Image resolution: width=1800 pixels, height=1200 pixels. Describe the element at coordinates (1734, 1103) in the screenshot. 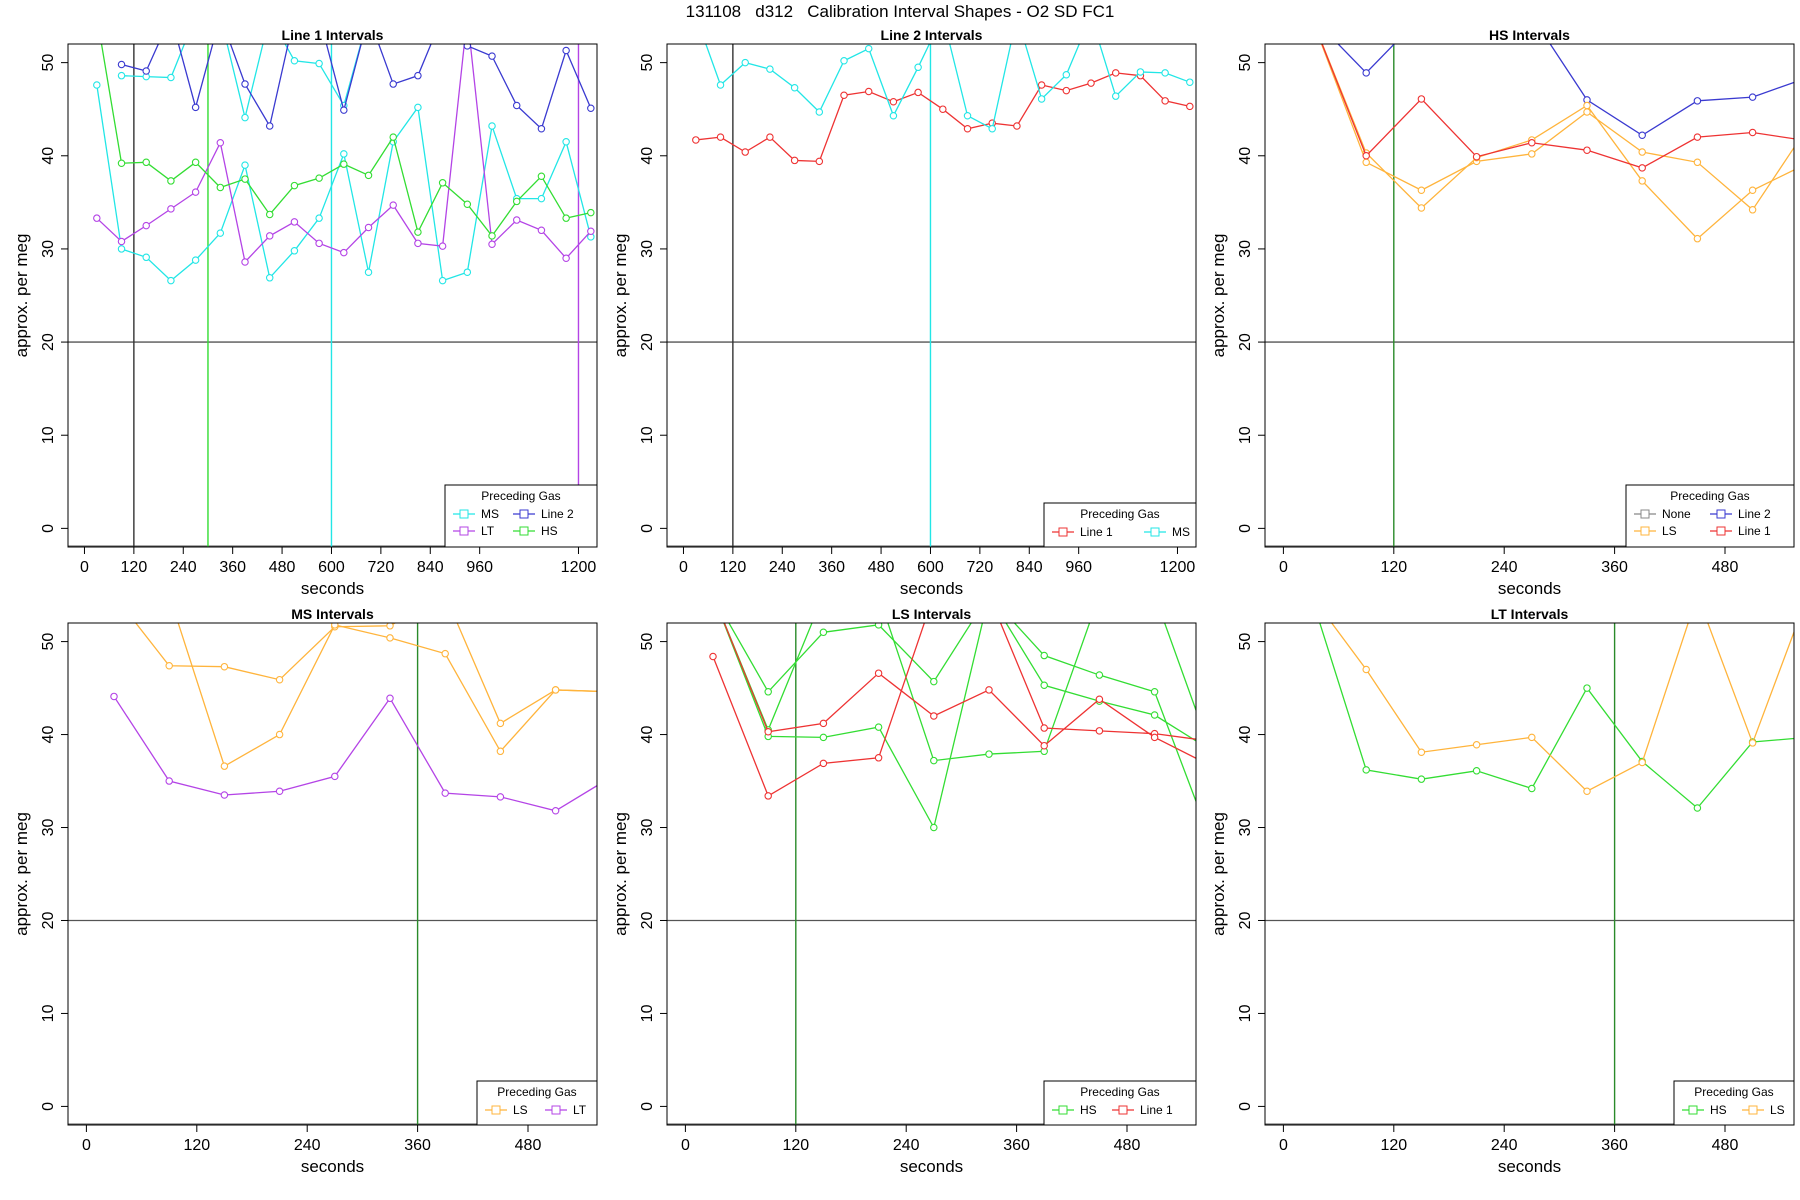

I see `legend-box` at that location.